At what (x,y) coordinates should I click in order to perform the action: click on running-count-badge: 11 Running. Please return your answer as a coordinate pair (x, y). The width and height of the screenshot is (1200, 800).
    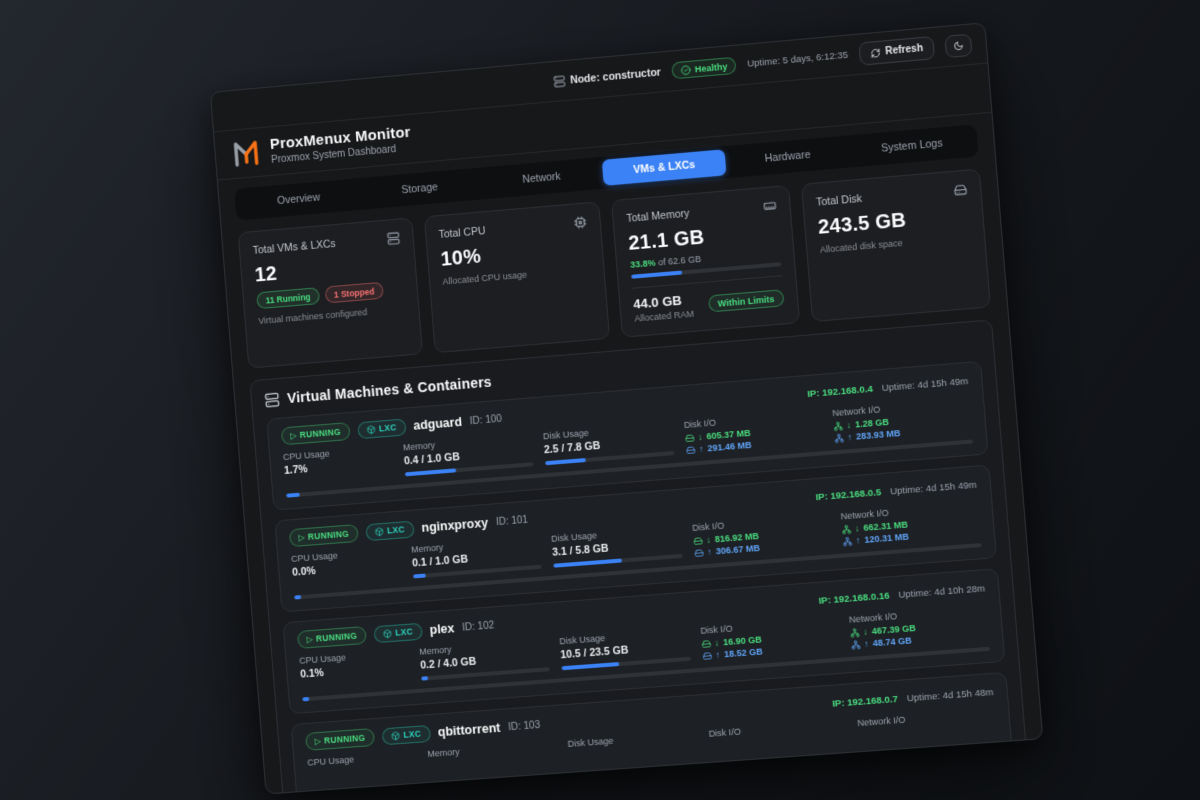
    Looking at the image, I should click on (288, 298).